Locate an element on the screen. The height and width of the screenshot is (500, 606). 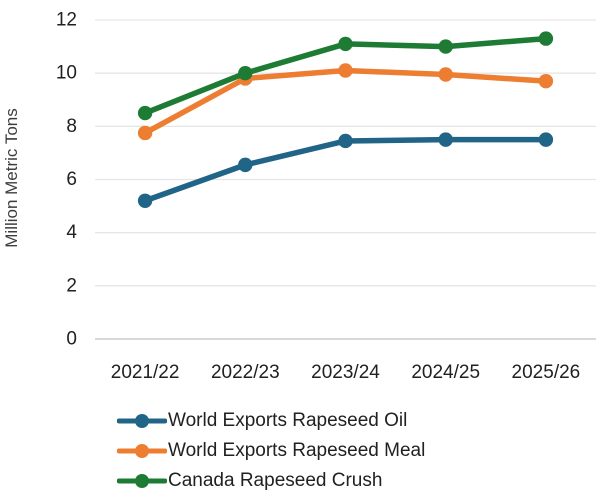
x-tick-label: 2021/22 is located at coordinates (145, 372).